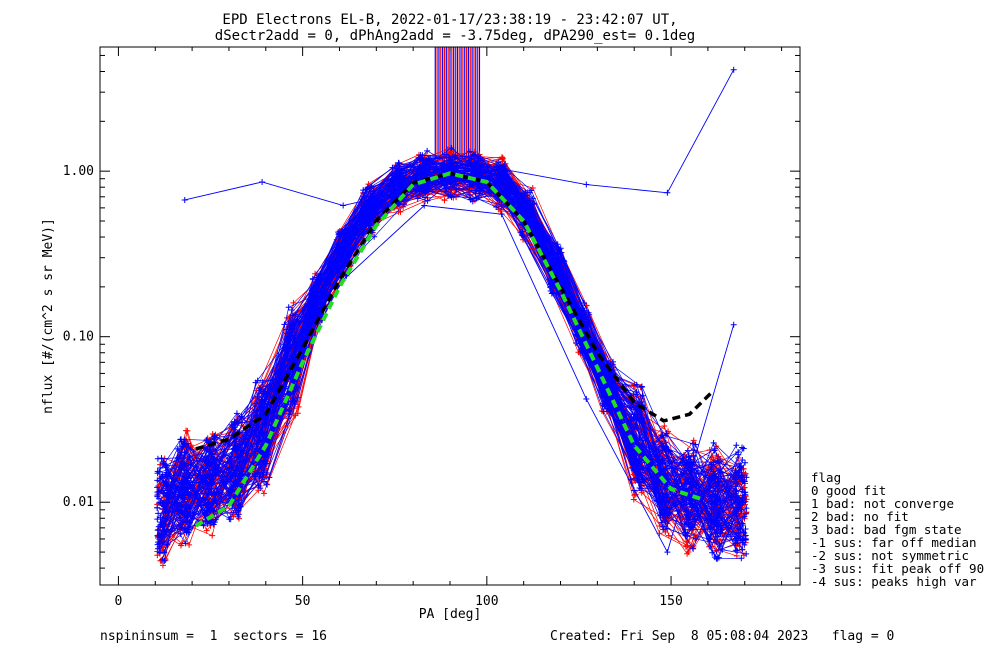 The height and width of the screenshot is (650, 1000). What do you see at coordinates (213, 636) in the screenshot?
I see `footer-left-info: nspininsum = 1 sectors = 16` at bounding box center [213, 636].